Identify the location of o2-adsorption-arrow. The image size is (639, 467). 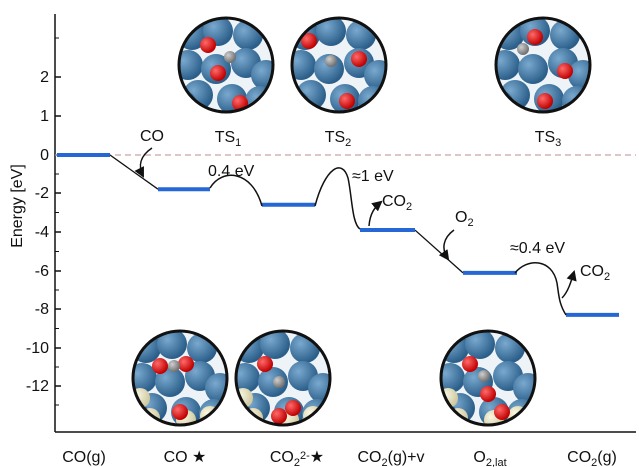
(446, 245).